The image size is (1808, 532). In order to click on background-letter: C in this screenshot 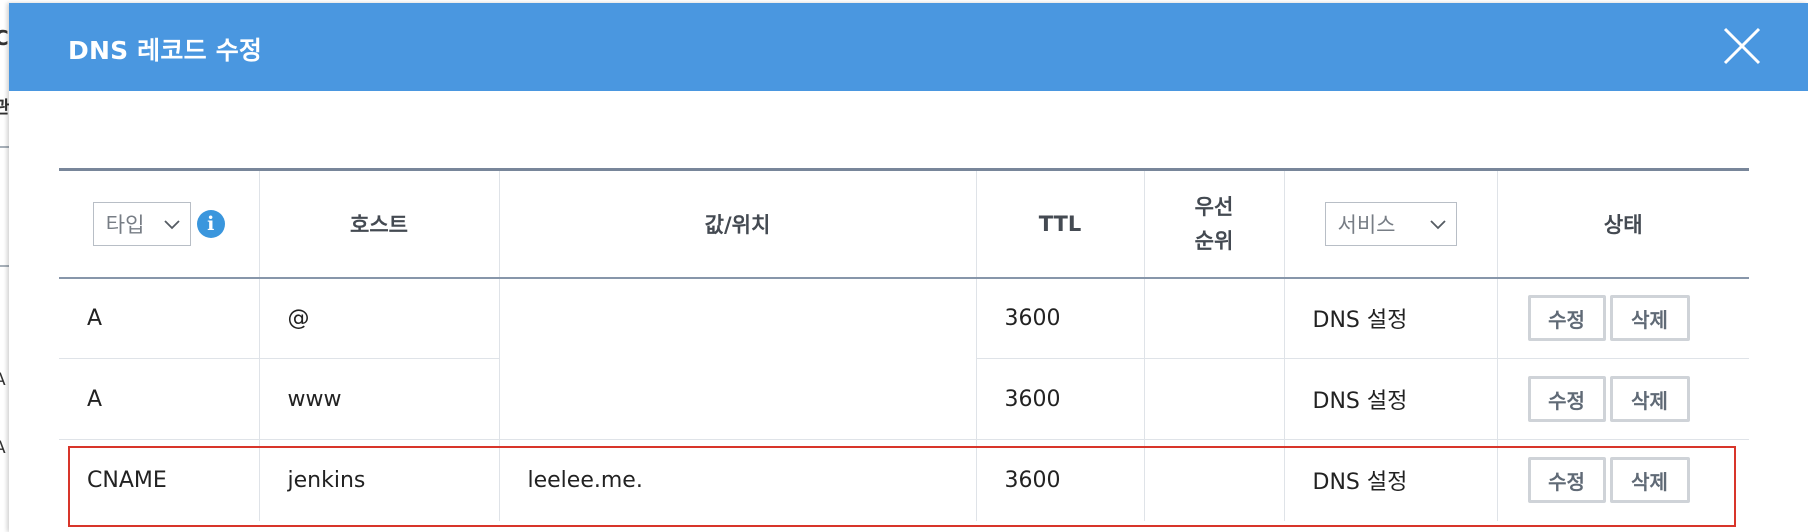, I will do `click(4, 38)`.